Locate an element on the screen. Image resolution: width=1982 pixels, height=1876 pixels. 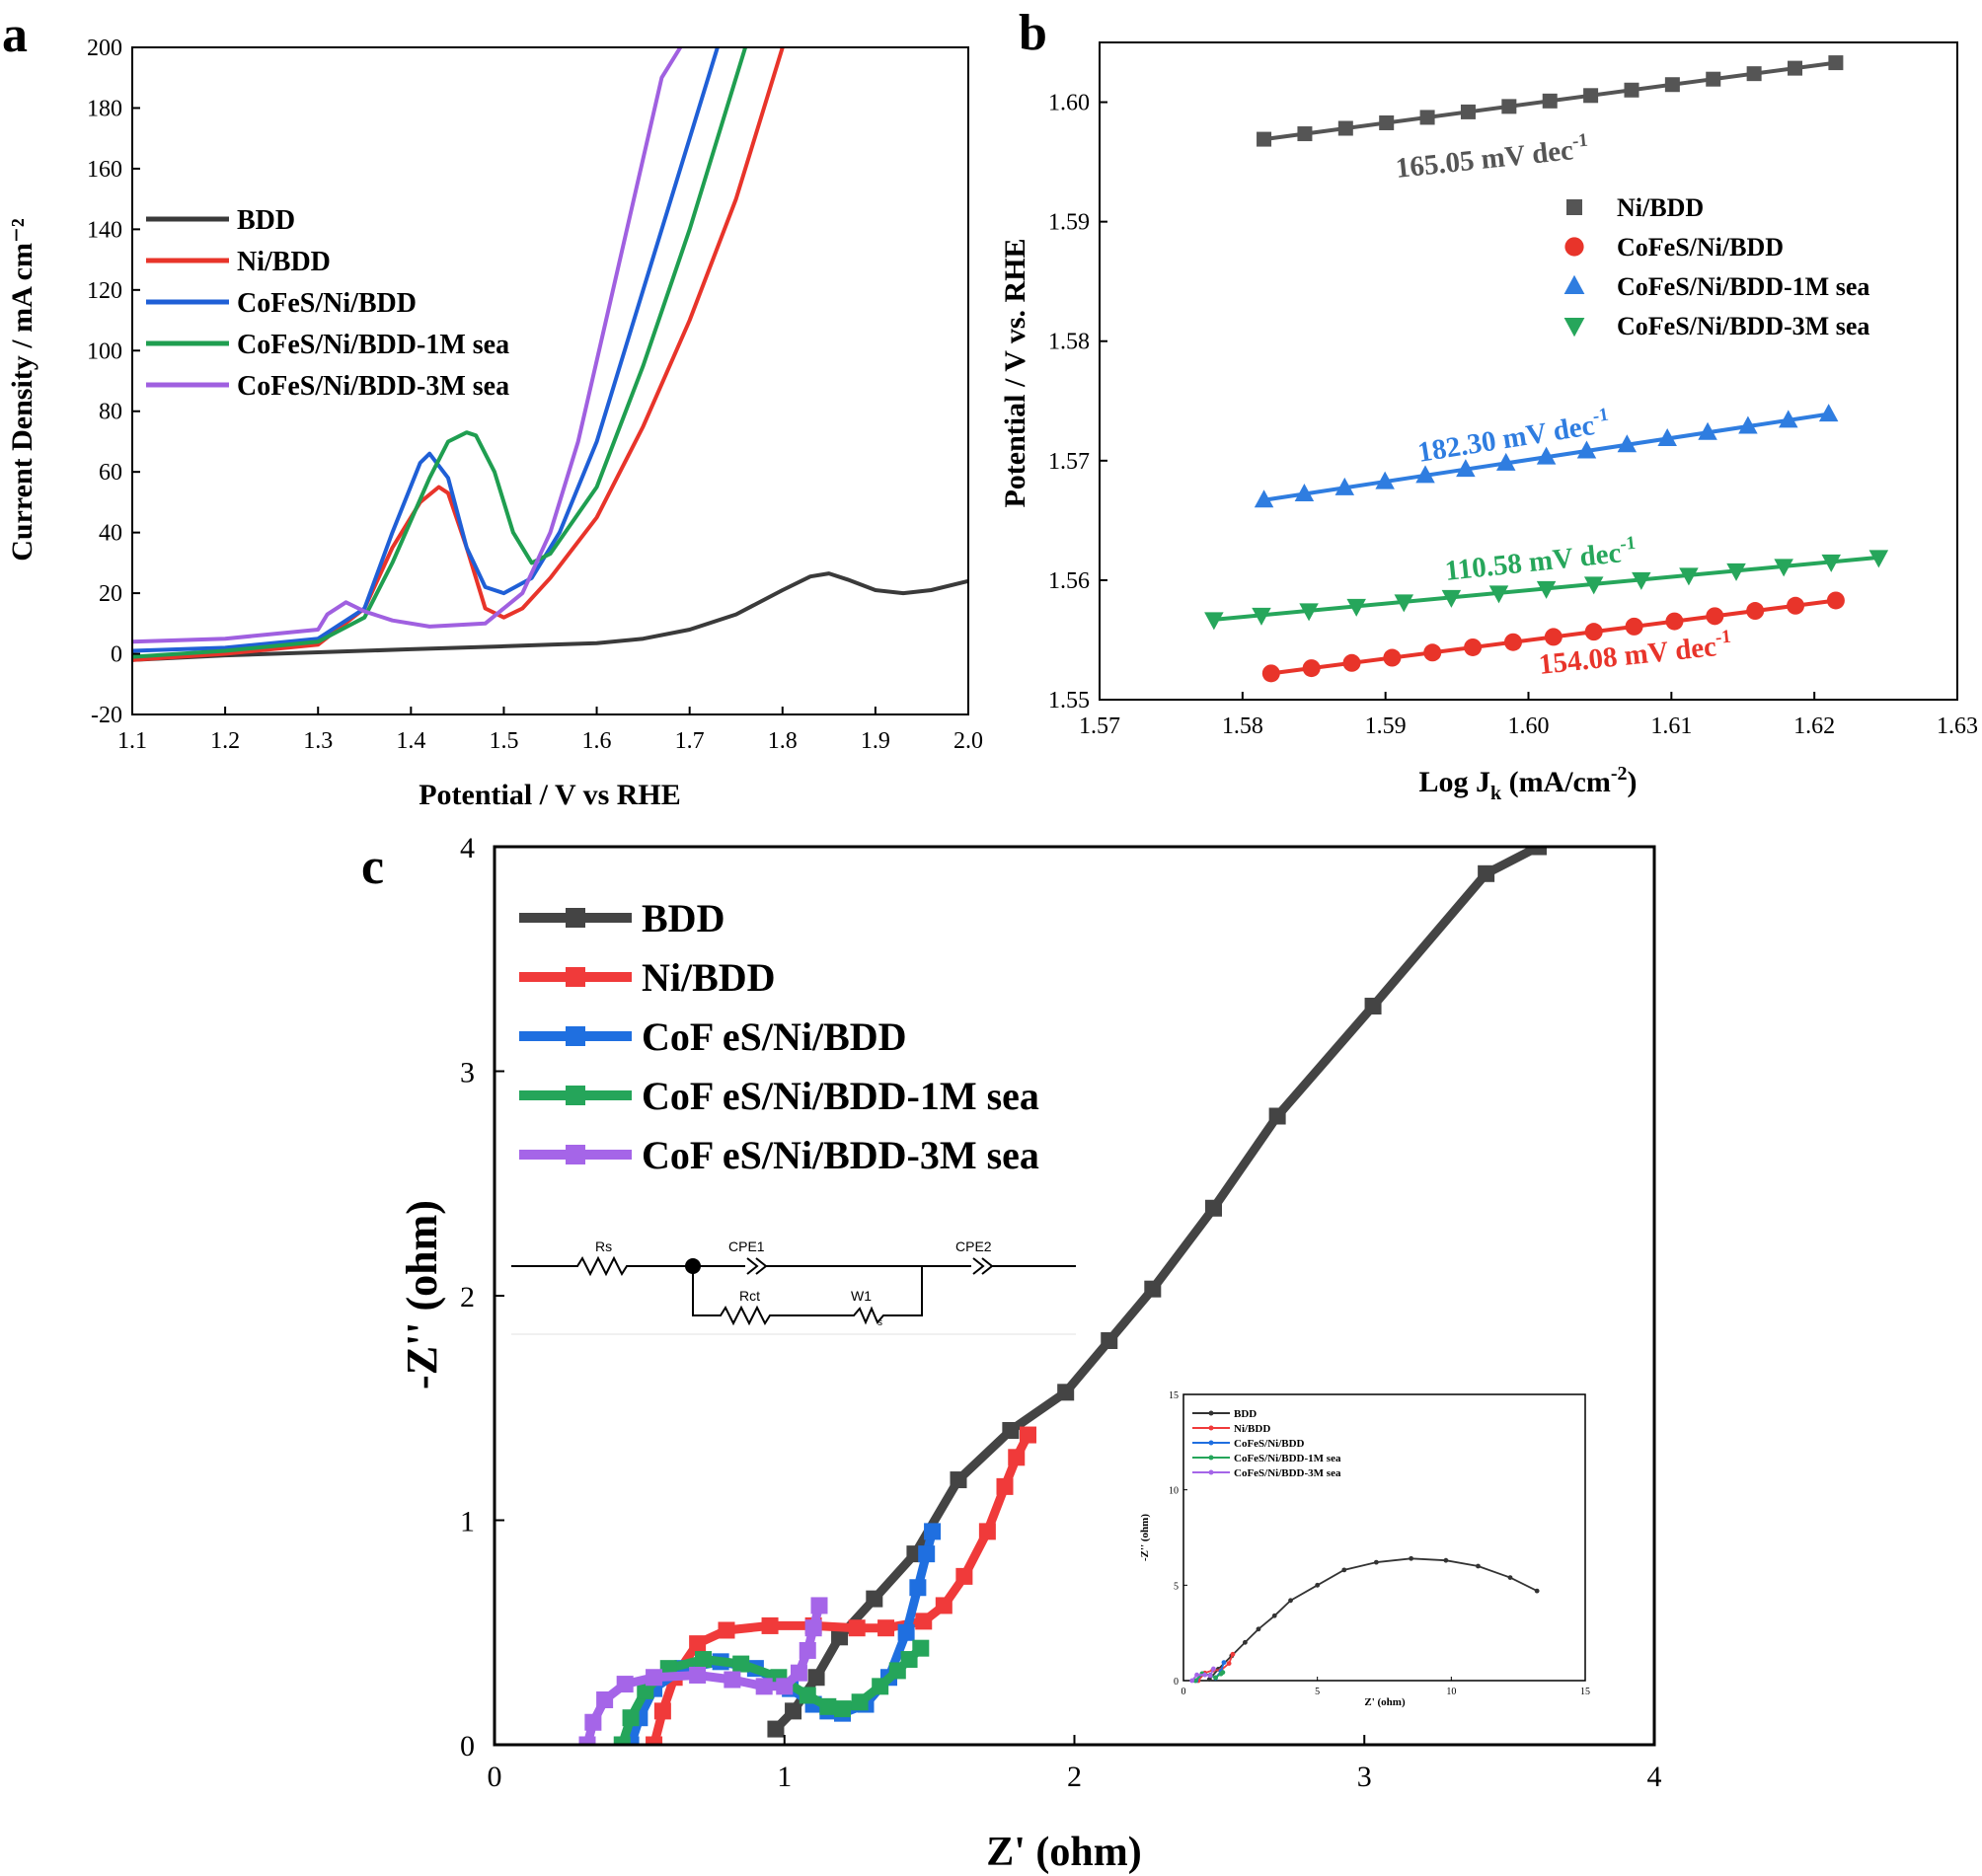
panel-a-ytick-label: 200 is located at coordinates (104, 48).